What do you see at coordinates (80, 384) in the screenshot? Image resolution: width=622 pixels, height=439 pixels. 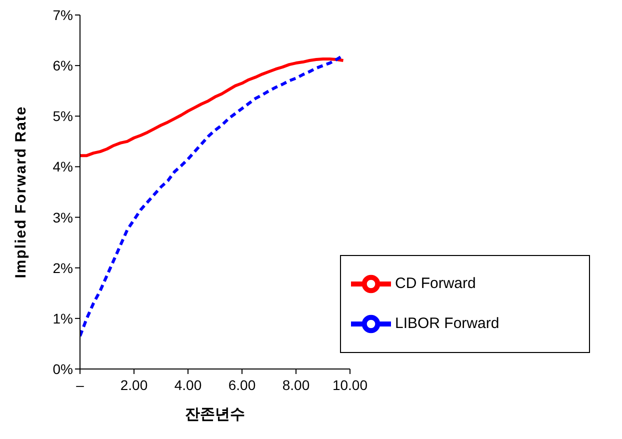 I see `x-tick-label: –` at bounding box center [80, 384].